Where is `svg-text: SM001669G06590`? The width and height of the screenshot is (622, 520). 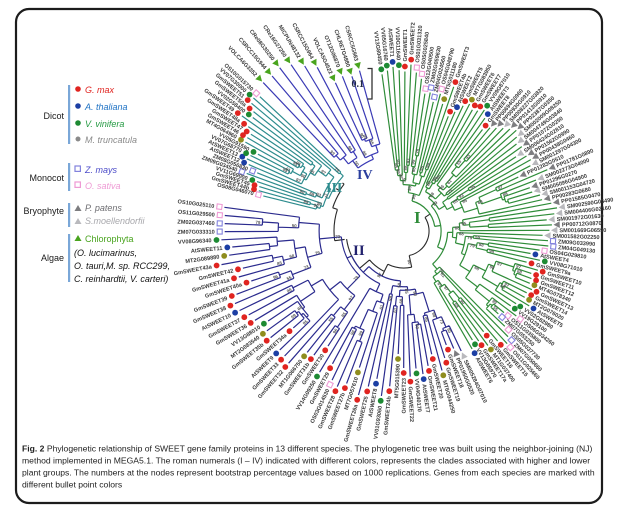 svg-text: SM001669G06590 is located at coordinates (582, 231).